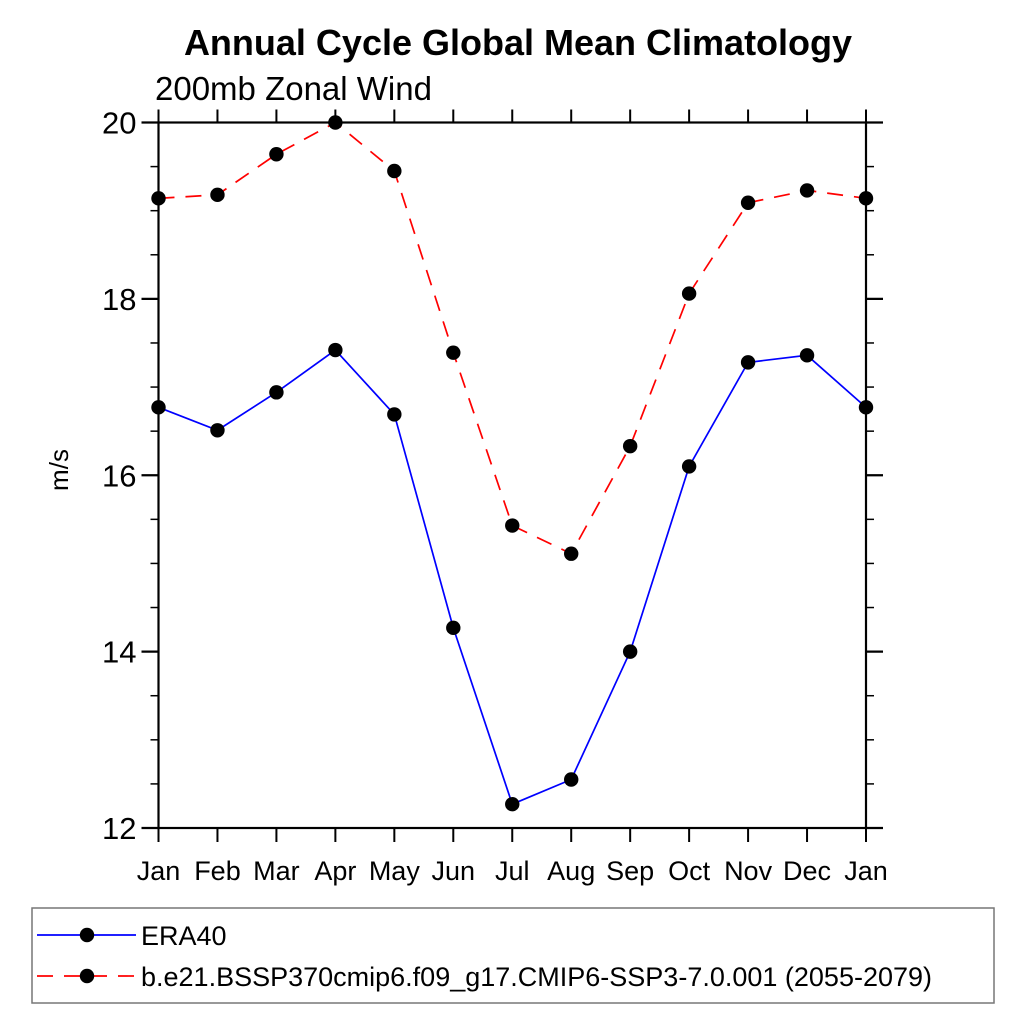 The height and width of the screenshot is (1024, 1024). What do you see at coordinates (689, 871) in the screenshot?
I see `x-tick-label: Oct` at bounding box center [689, 871].